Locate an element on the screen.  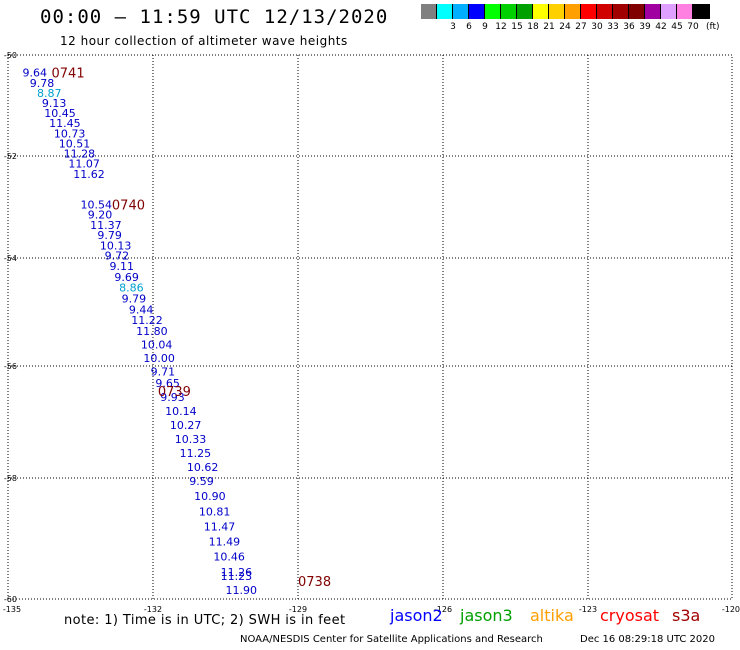
wave-height-value: 9.44 is located at coordinates (141, 309).